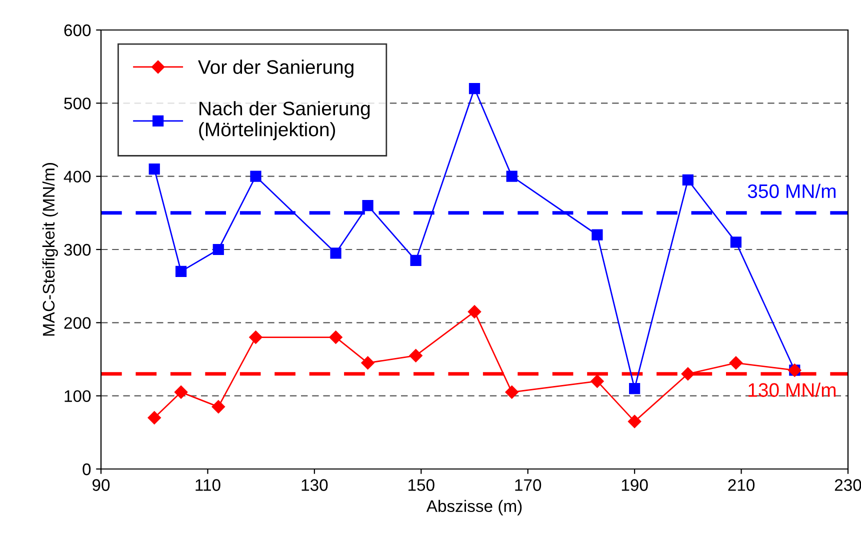 This screenshot has width=861, height=560. I want to click on legend-label: Nach der Sanierung (Mörtelinjektion), so click(284, 120).